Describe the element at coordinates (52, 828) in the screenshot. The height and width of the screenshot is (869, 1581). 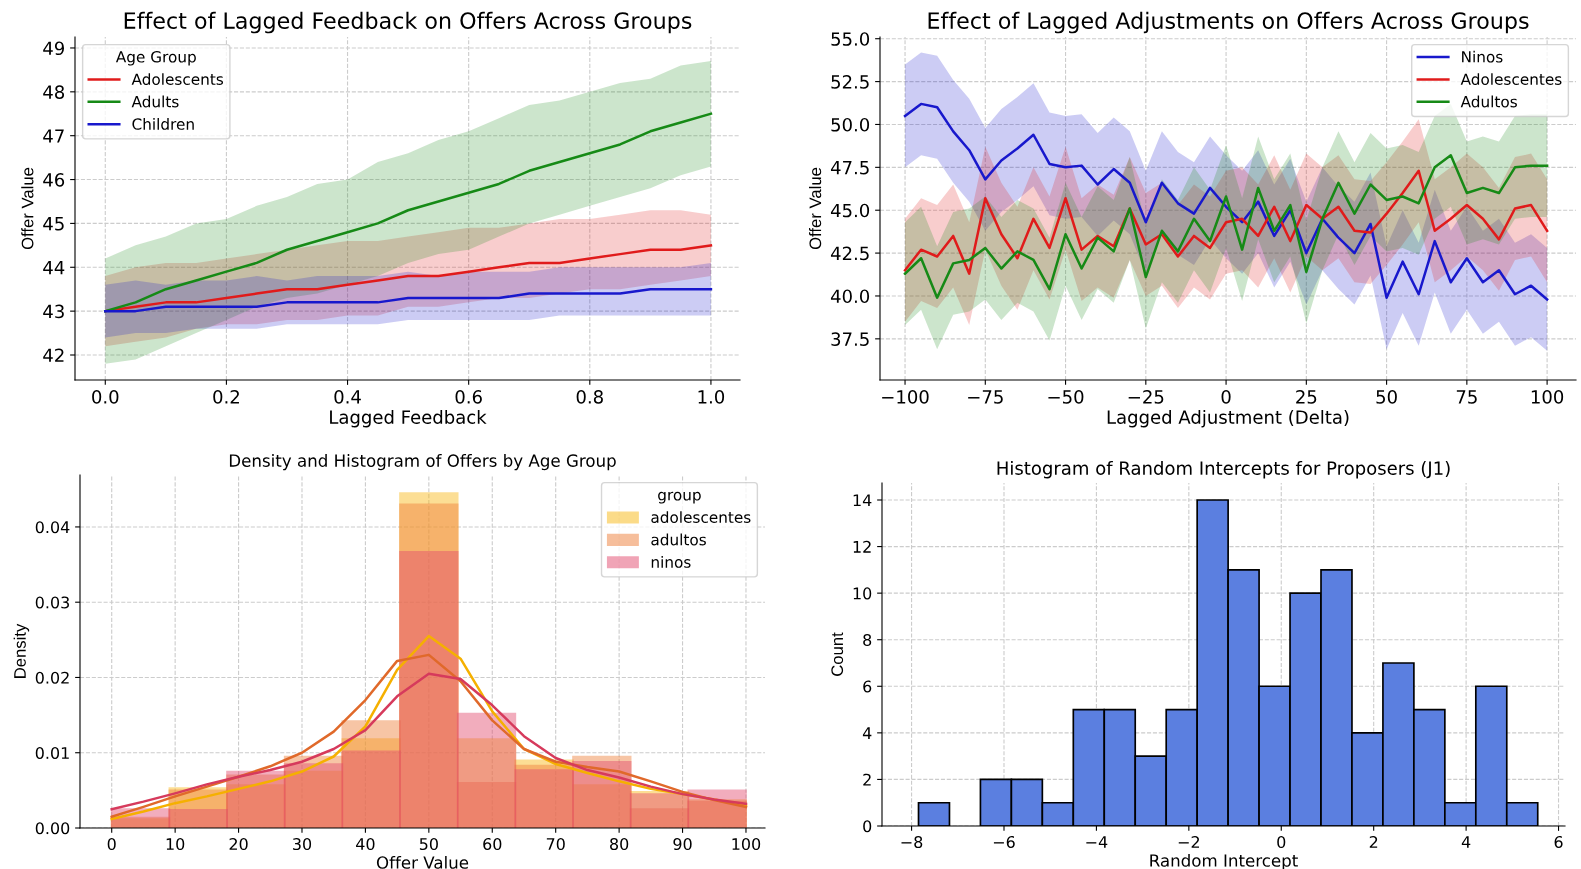
I see `y-tick-label: 0.00` at that location.